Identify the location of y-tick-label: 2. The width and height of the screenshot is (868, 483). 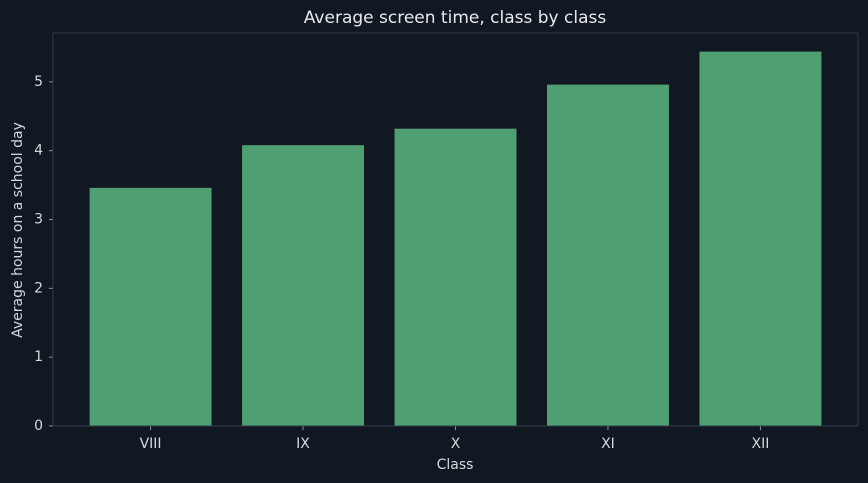
(38, 288).